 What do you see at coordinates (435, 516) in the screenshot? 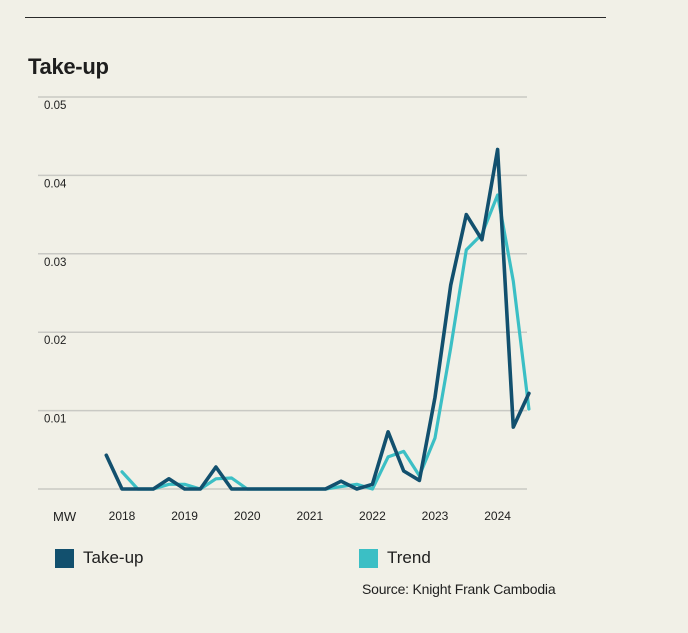
I see `x-tick-label: 2023` at bounding box center [435, 516].